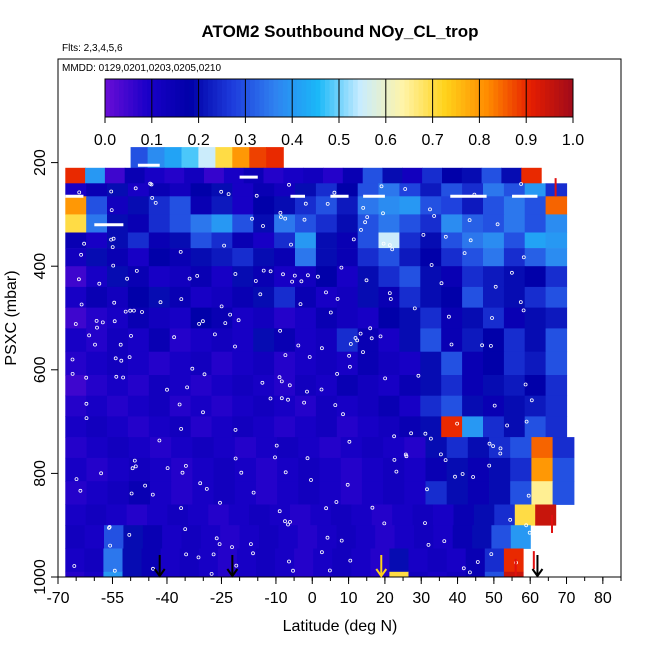  I want to click on x-tick-label: 40, so click(458, 598).